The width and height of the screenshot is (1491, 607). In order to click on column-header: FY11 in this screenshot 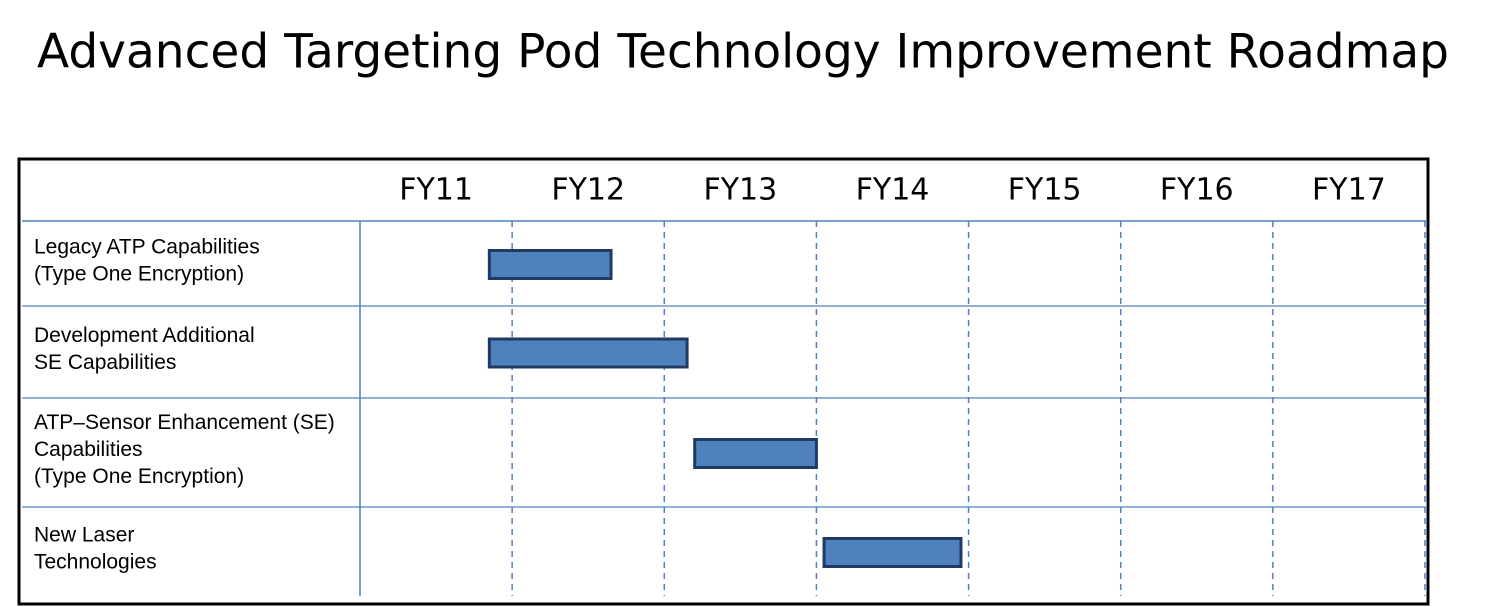, I will do `click(436, 190)`.